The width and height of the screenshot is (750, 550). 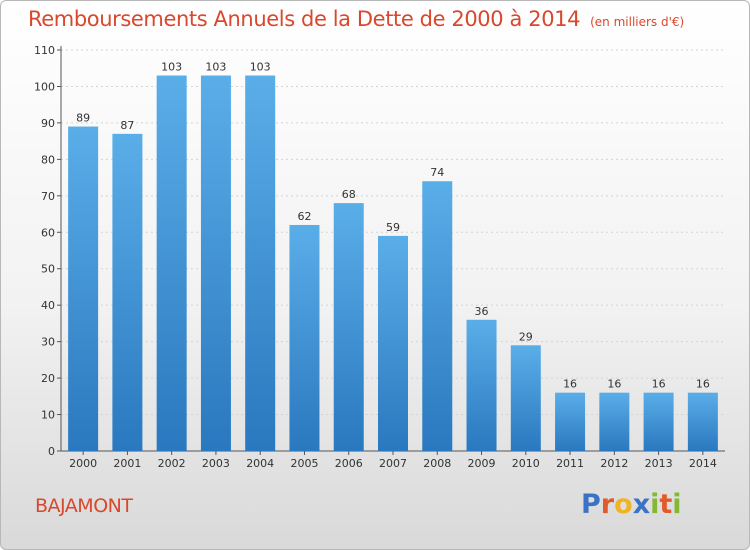 What do you see at coordinates (48, 342) in the screenshot?
I see `y-tick-label: 30` at bounding box center [48, 342].